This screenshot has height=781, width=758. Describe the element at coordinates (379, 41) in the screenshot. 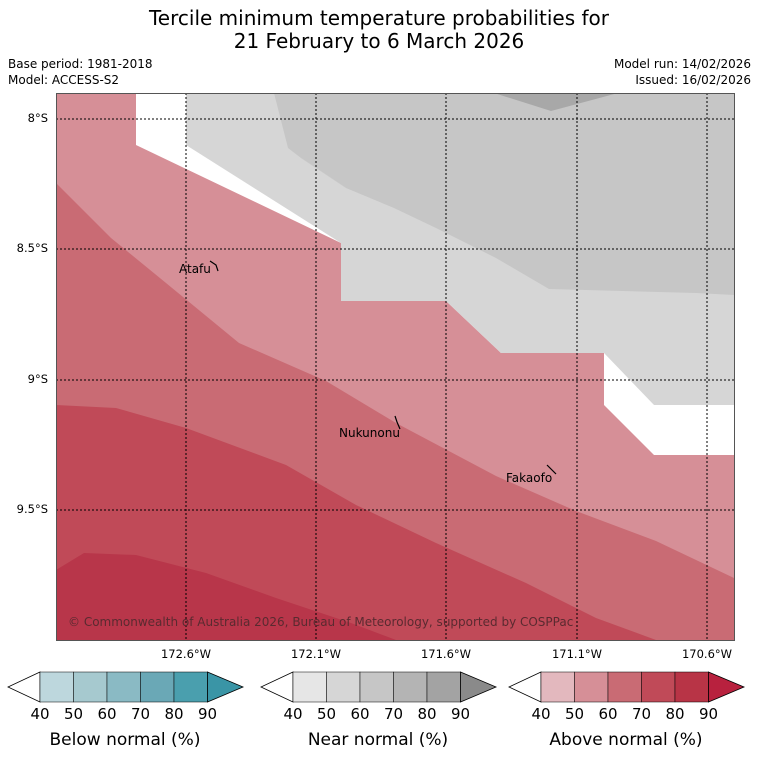

I see `chart-title-line2: 21 February to 6 March 2026` at that location.